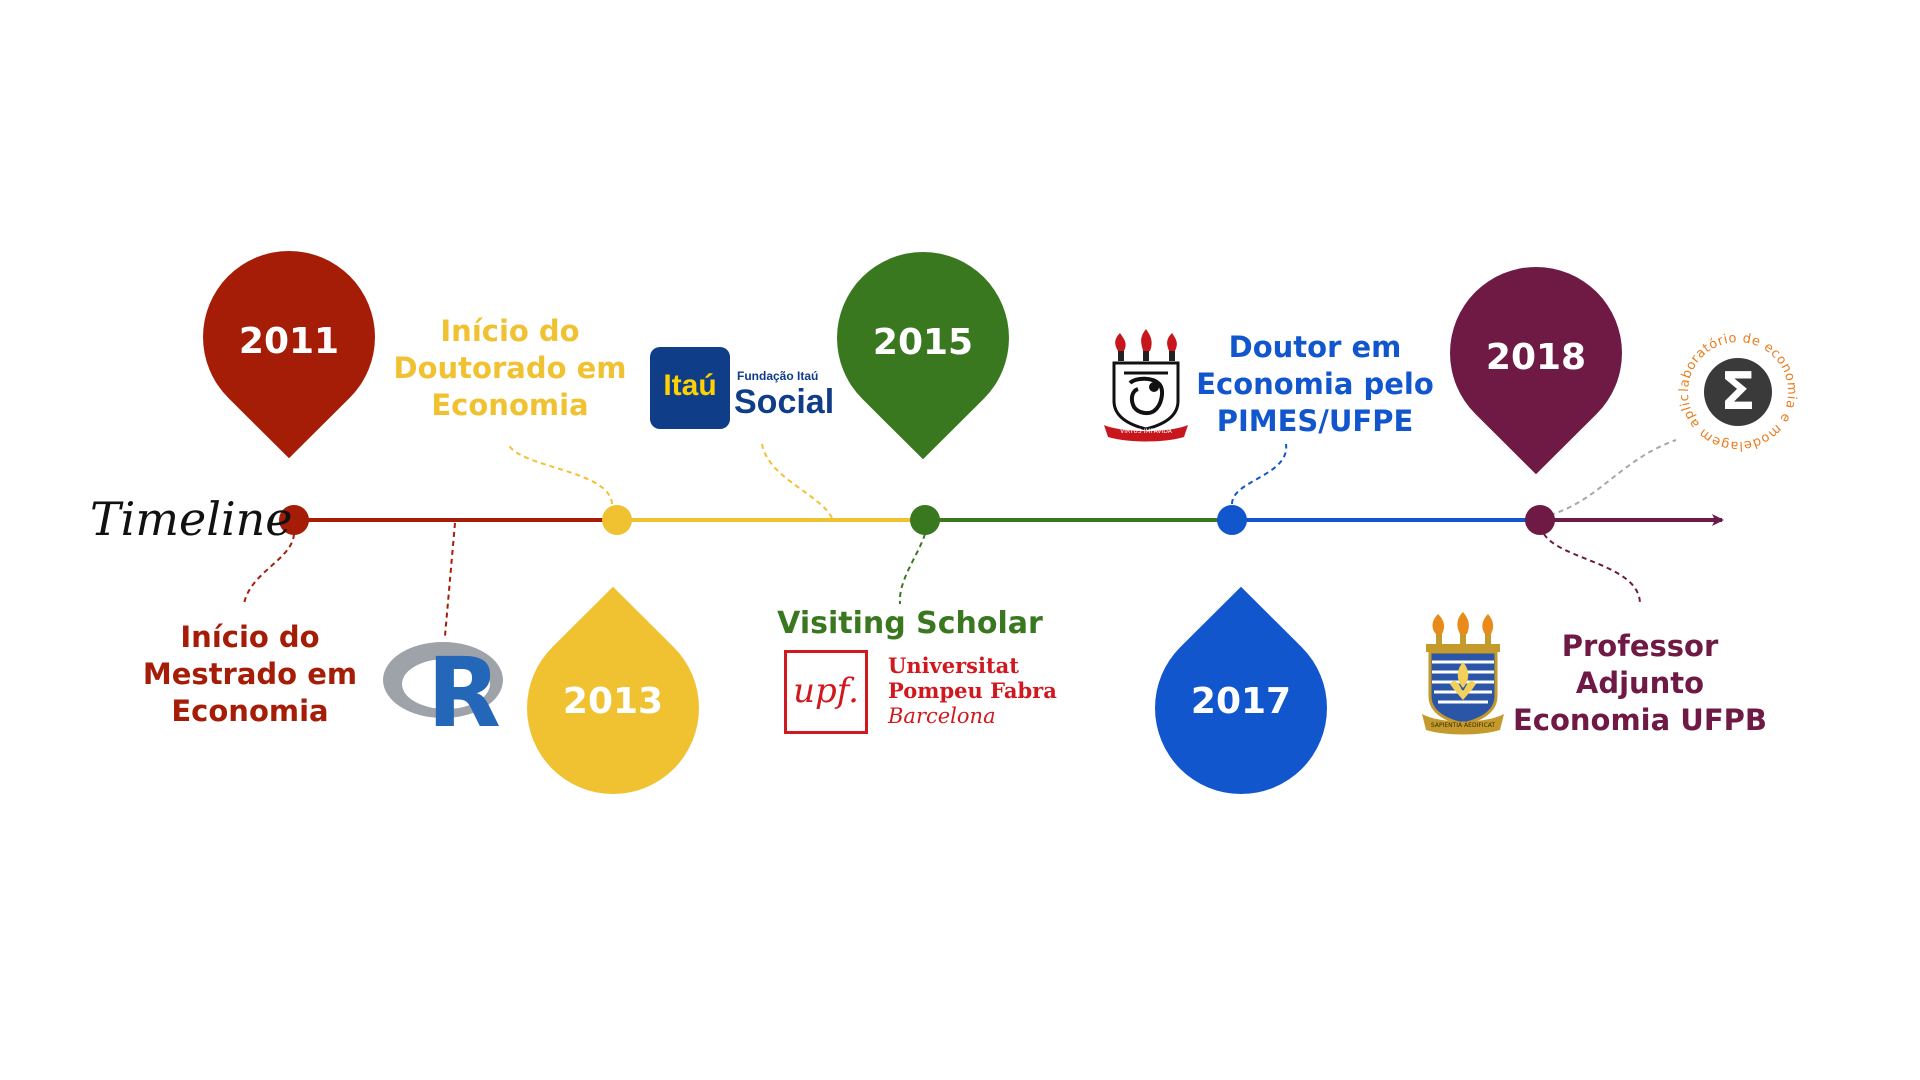  What do you see at coordinates (450, 579) in the screenshot?
I see `leader-r-logo` at bounding box center [450, 579].